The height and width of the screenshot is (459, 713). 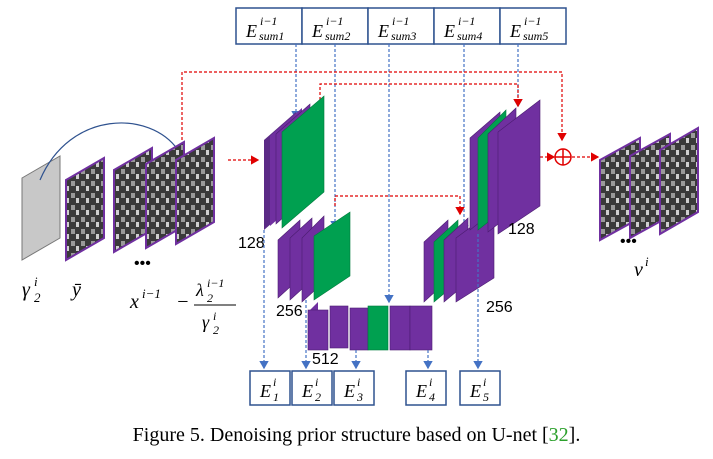 I want to click on bottom-blue-arrows, so click(x=371, y=300).